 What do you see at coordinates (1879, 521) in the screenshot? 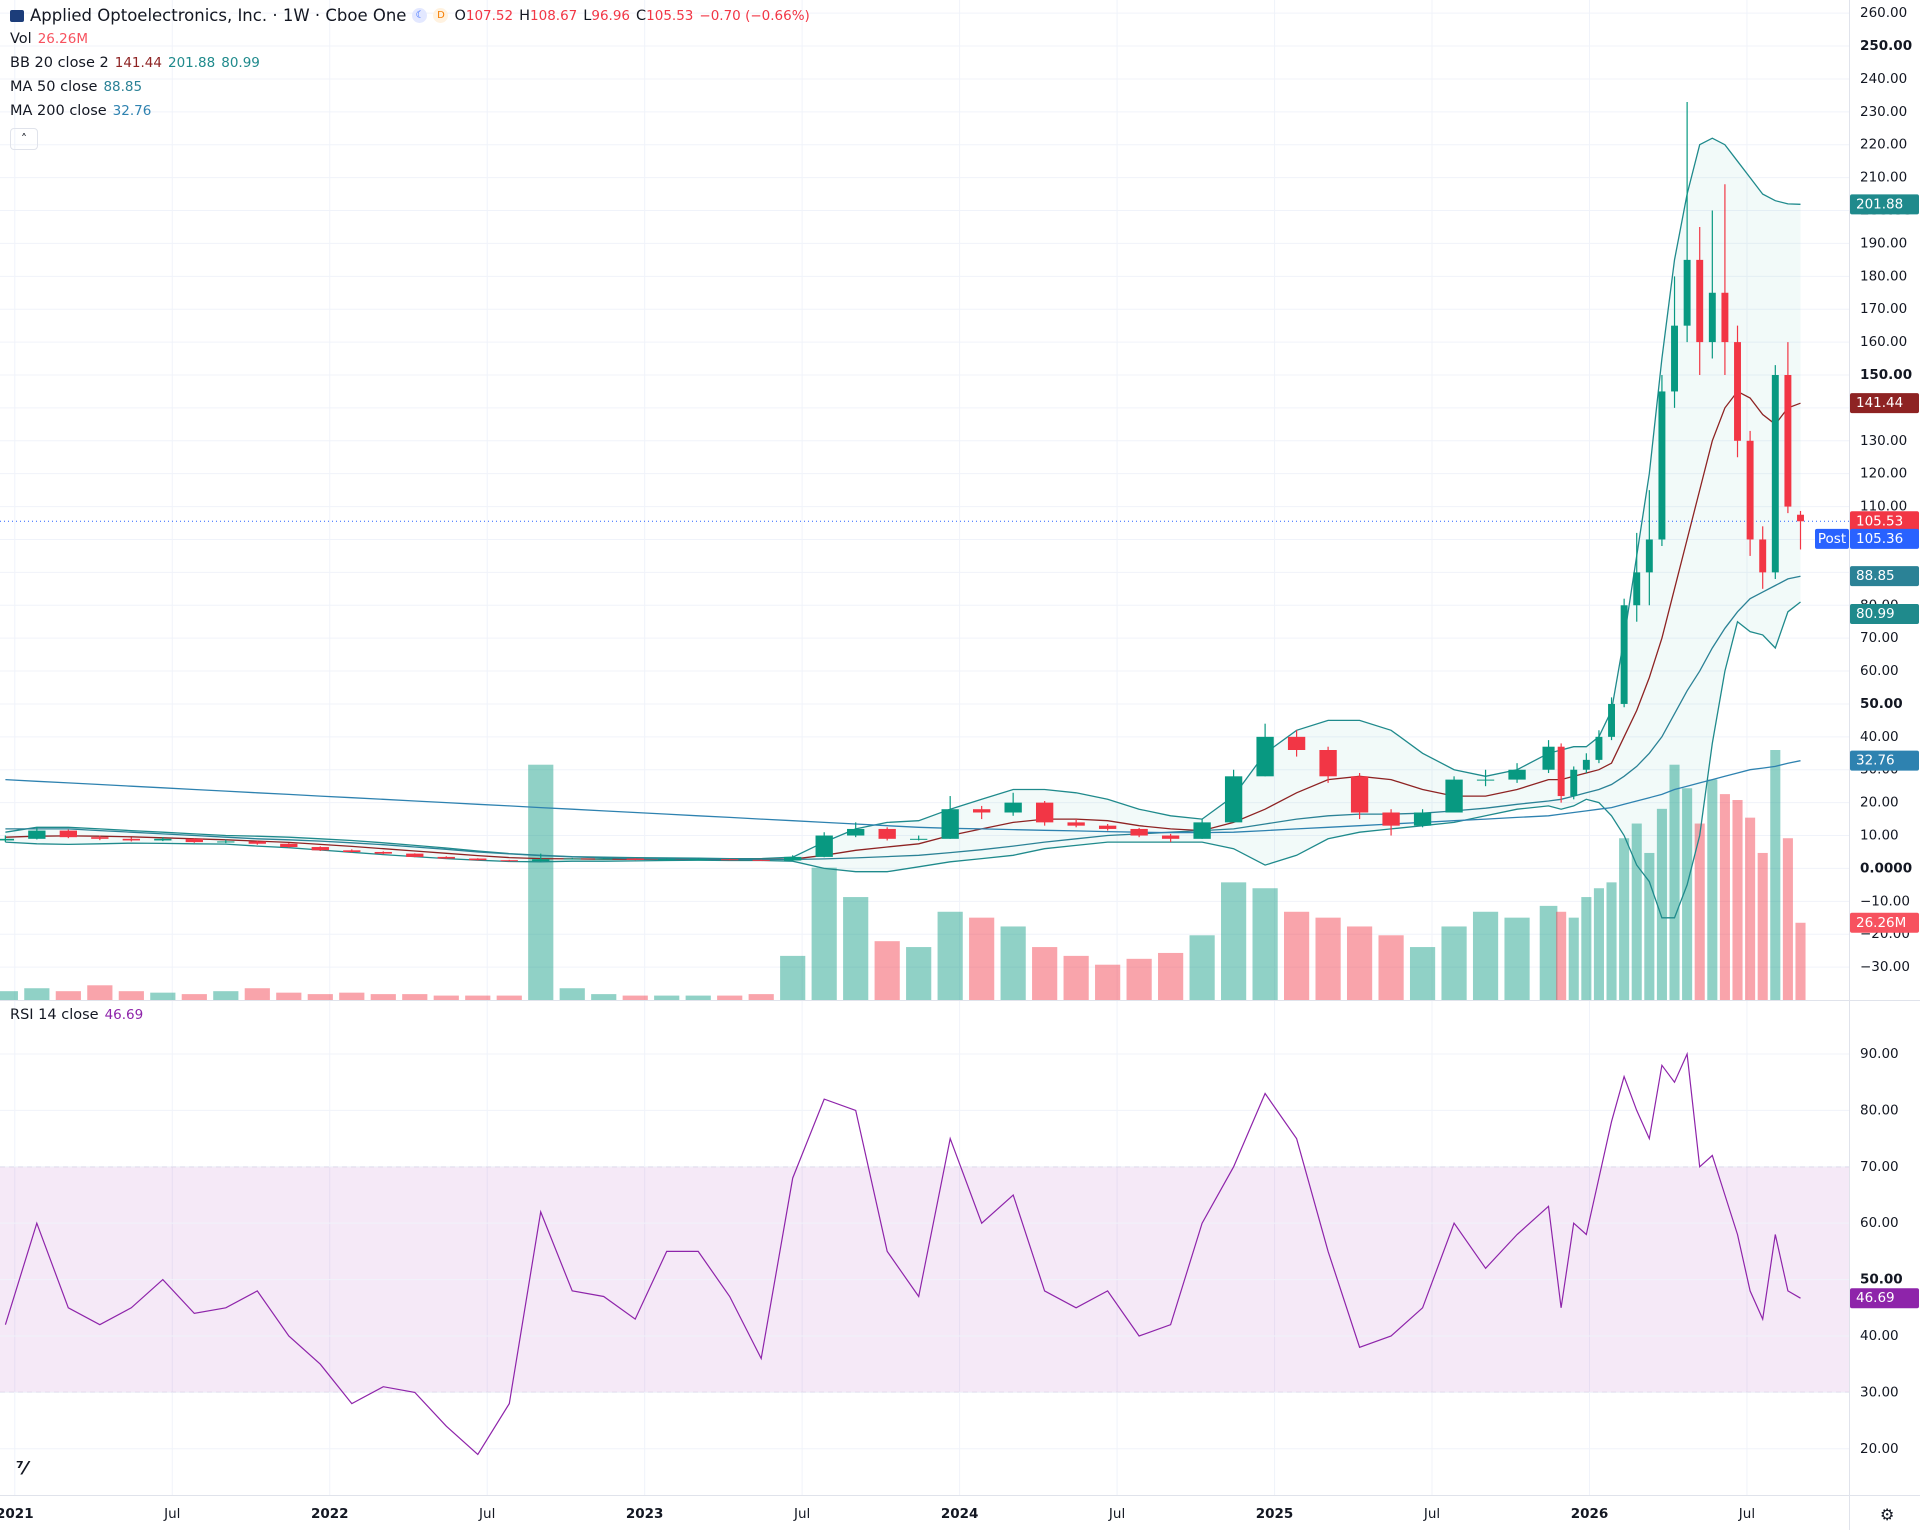
I see `last-price-badge: 105.53` at bounding box center [1879, 521].